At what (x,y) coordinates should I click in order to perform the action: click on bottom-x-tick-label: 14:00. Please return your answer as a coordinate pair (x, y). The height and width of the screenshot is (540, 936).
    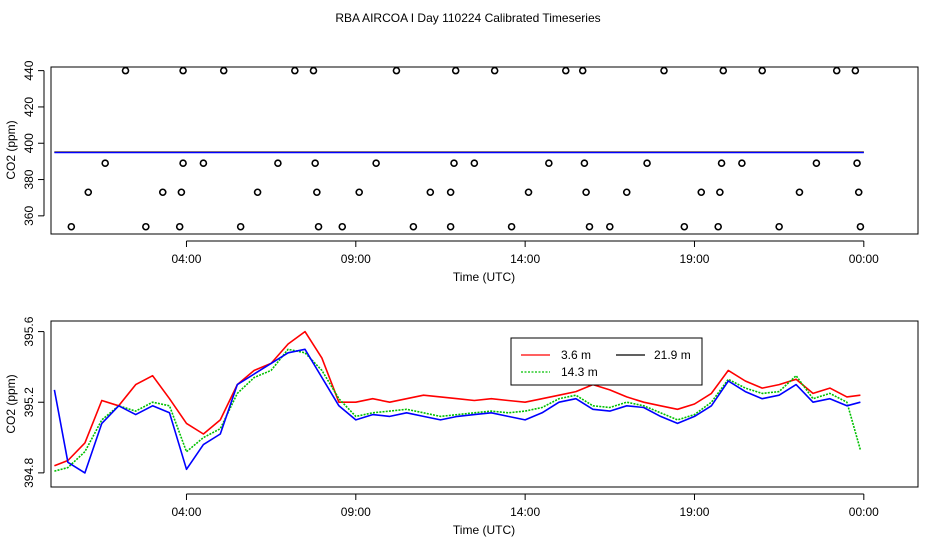
    Looking at the image, I should click on (525, 512).